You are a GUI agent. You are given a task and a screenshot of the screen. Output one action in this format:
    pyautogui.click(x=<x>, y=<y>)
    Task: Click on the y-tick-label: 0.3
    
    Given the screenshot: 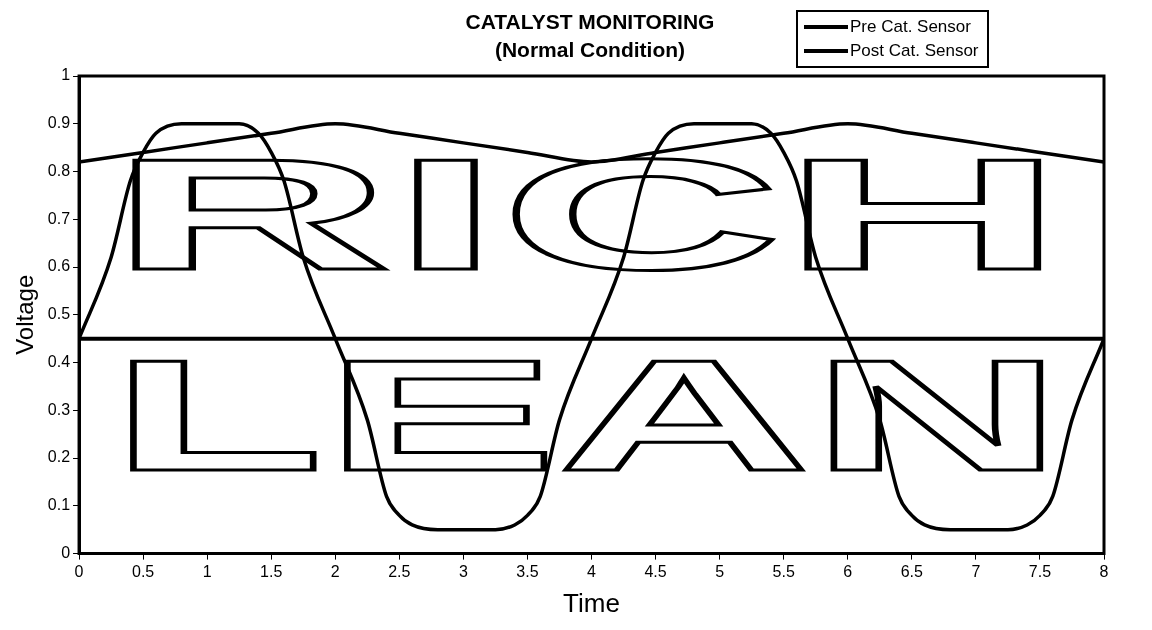 What is the action you would take?
    pyautogui.click(x=59, y=409)
    